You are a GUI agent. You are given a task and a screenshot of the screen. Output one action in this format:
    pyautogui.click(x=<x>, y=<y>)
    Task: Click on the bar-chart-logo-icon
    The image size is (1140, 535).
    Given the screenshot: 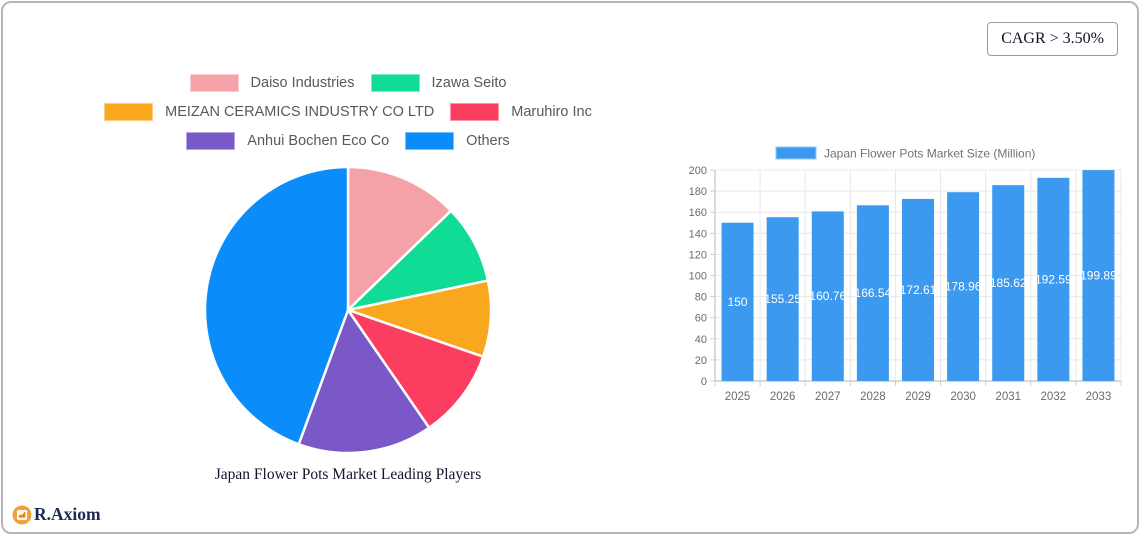 What is the action you would take?
    pyautogui.click(x=22, y=514)
    